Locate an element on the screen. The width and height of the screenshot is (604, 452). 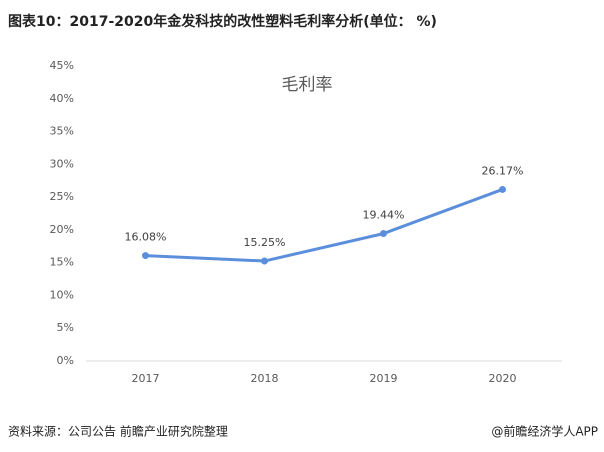
line is located at coordinates (324, 225).